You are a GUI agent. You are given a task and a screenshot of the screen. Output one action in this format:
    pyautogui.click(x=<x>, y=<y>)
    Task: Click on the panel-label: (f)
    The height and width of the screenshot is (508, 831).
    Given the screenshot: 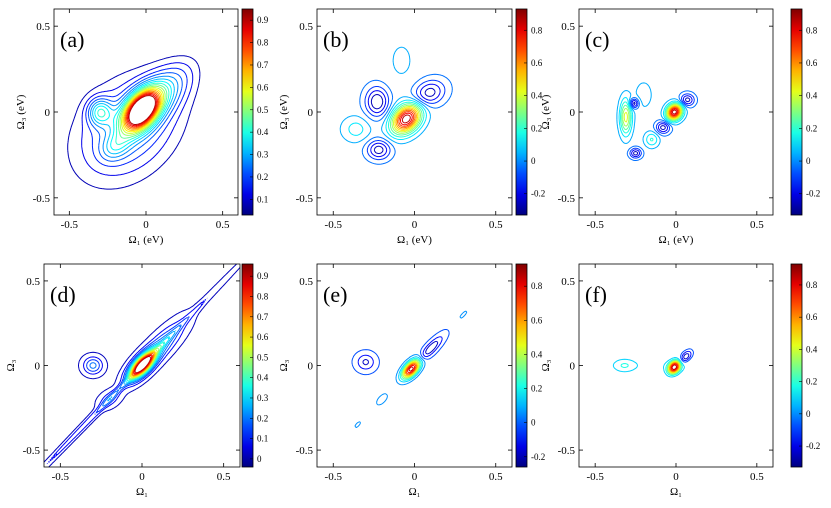 What is the action you would take?
    pyautogui.click(x=596, y=294)
    